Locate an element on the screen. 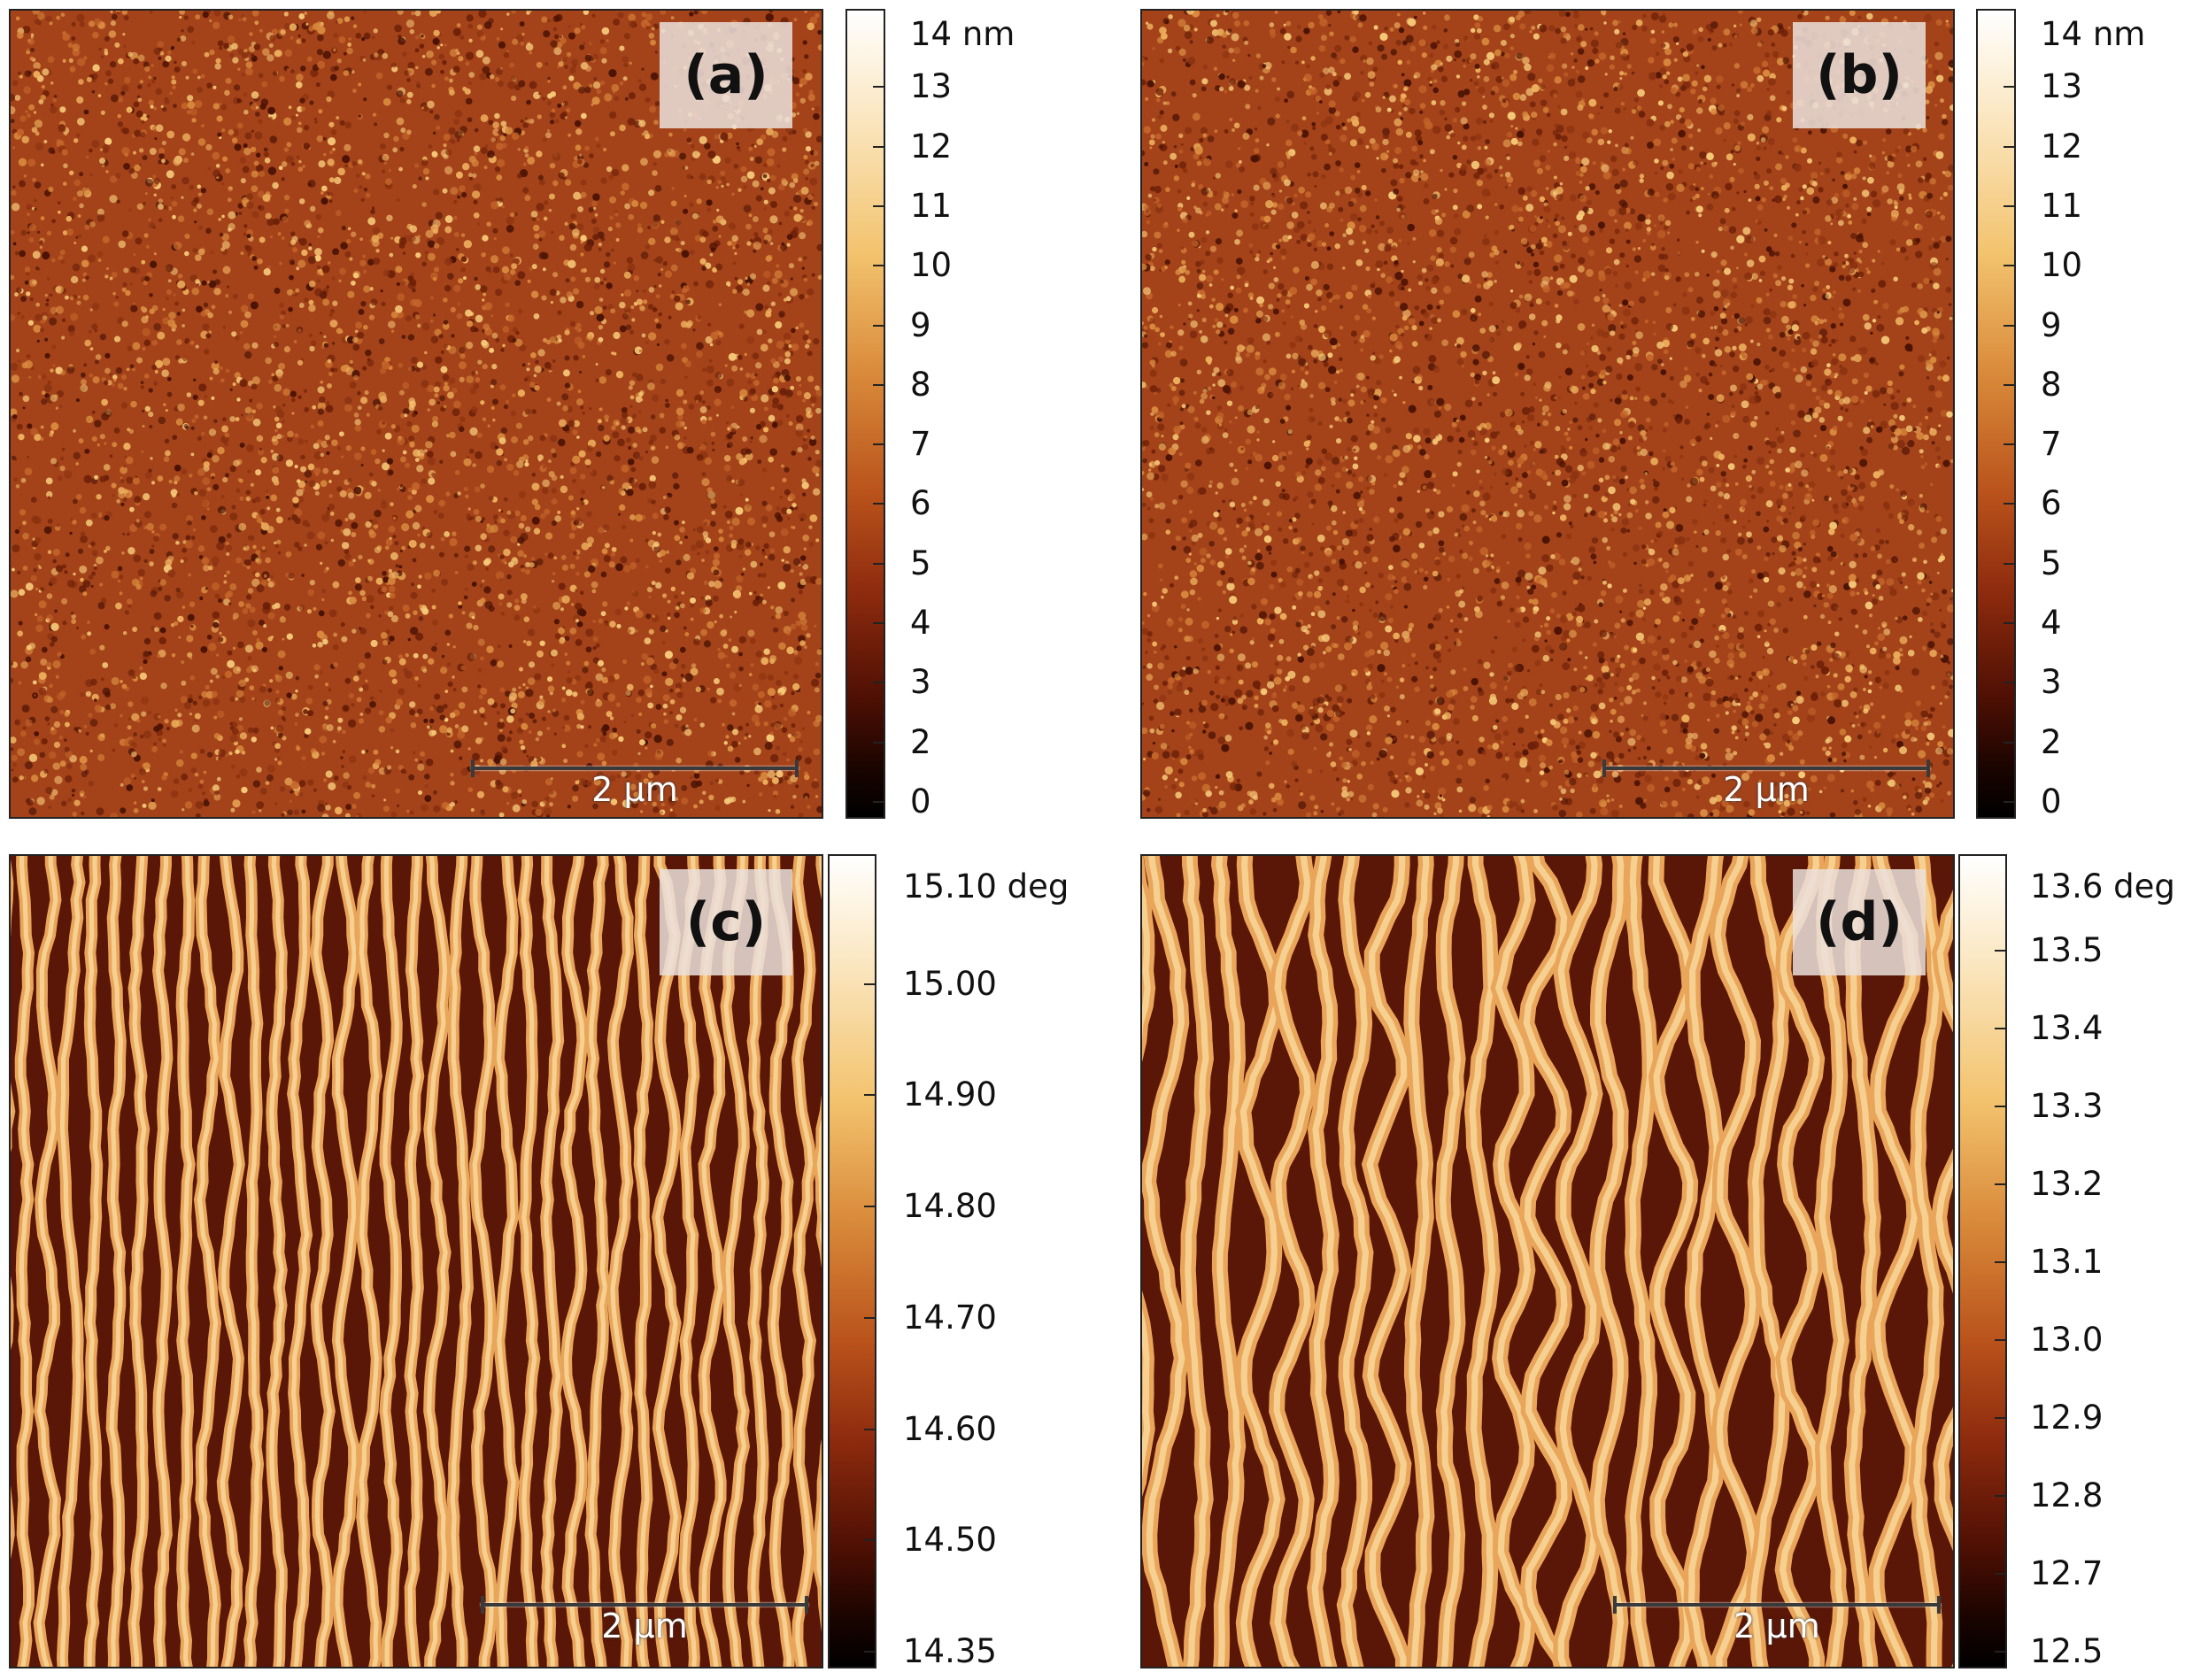 This screenshot has width=2185, height=1680. colorbar-tick-label-b: 6 is located at coordinates (2051, 503).